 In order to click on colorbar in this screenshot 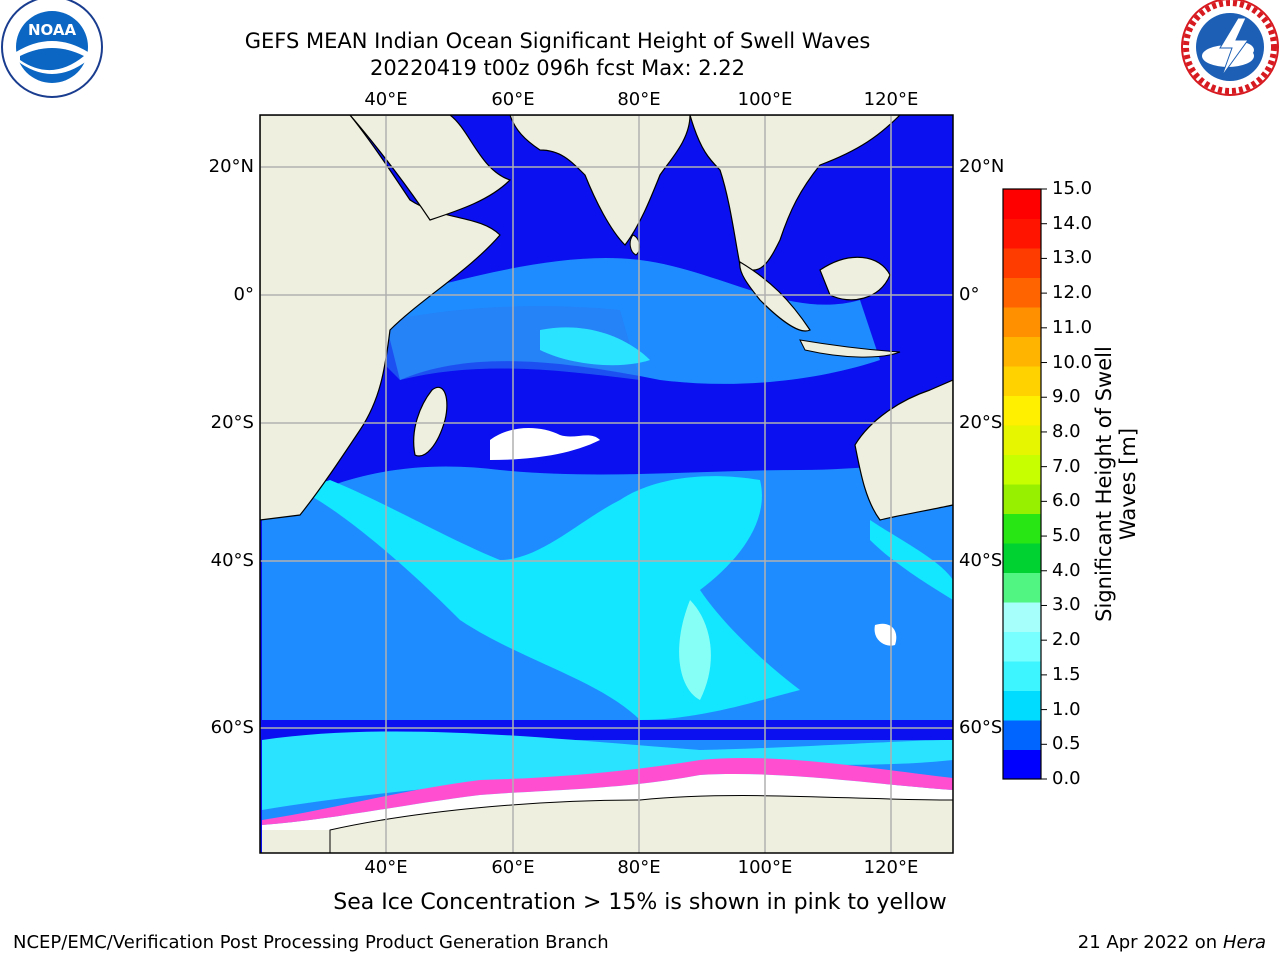, I will do `click(1025, 484)`.